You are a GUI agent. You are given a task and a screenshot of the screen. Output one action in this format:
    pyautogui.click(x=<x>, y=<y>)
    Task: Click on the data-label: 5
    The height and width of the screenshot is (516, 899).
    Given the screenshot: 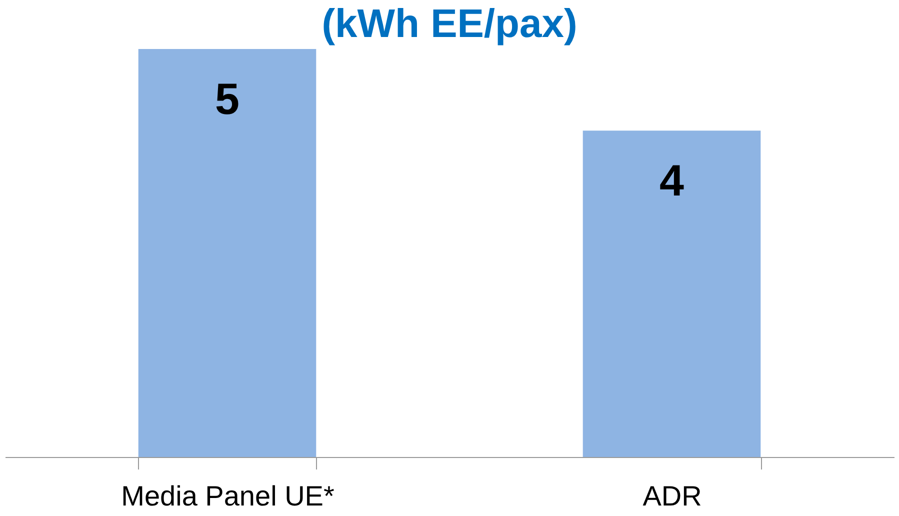 What is the action you would take?
    pyautogui.click(x=227, y=99)
    